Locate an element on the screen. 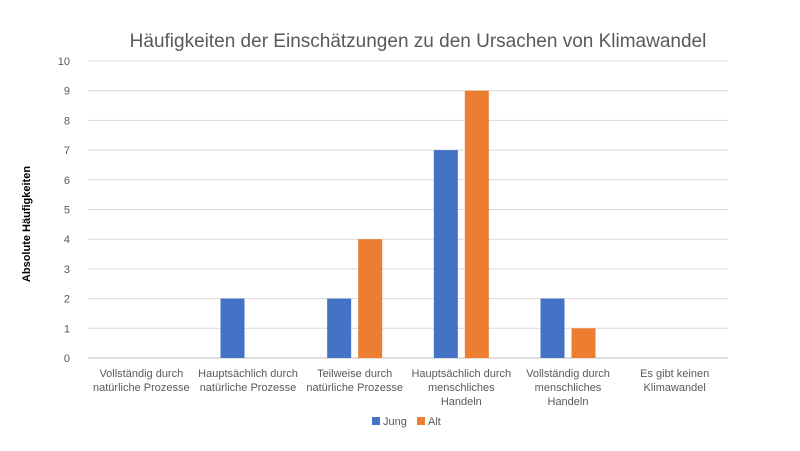 This screenshot has width=800, height=451. y-tick-label: 7 is located at coordinates (67, 151).